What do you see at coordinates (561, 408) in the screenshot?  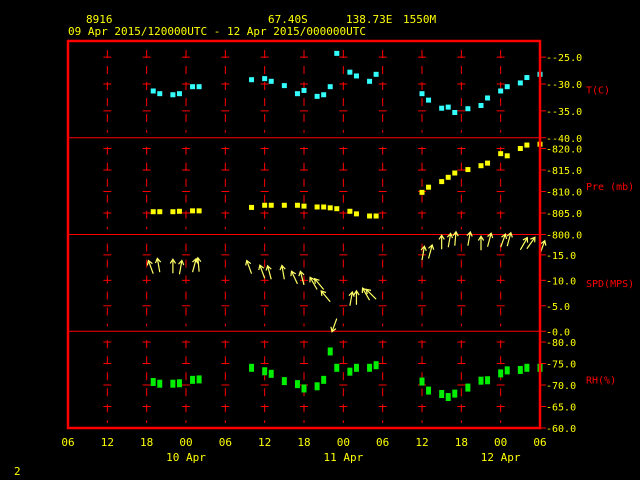 I see `y-tick-label: -65.0` at bounding box center [561, 408].